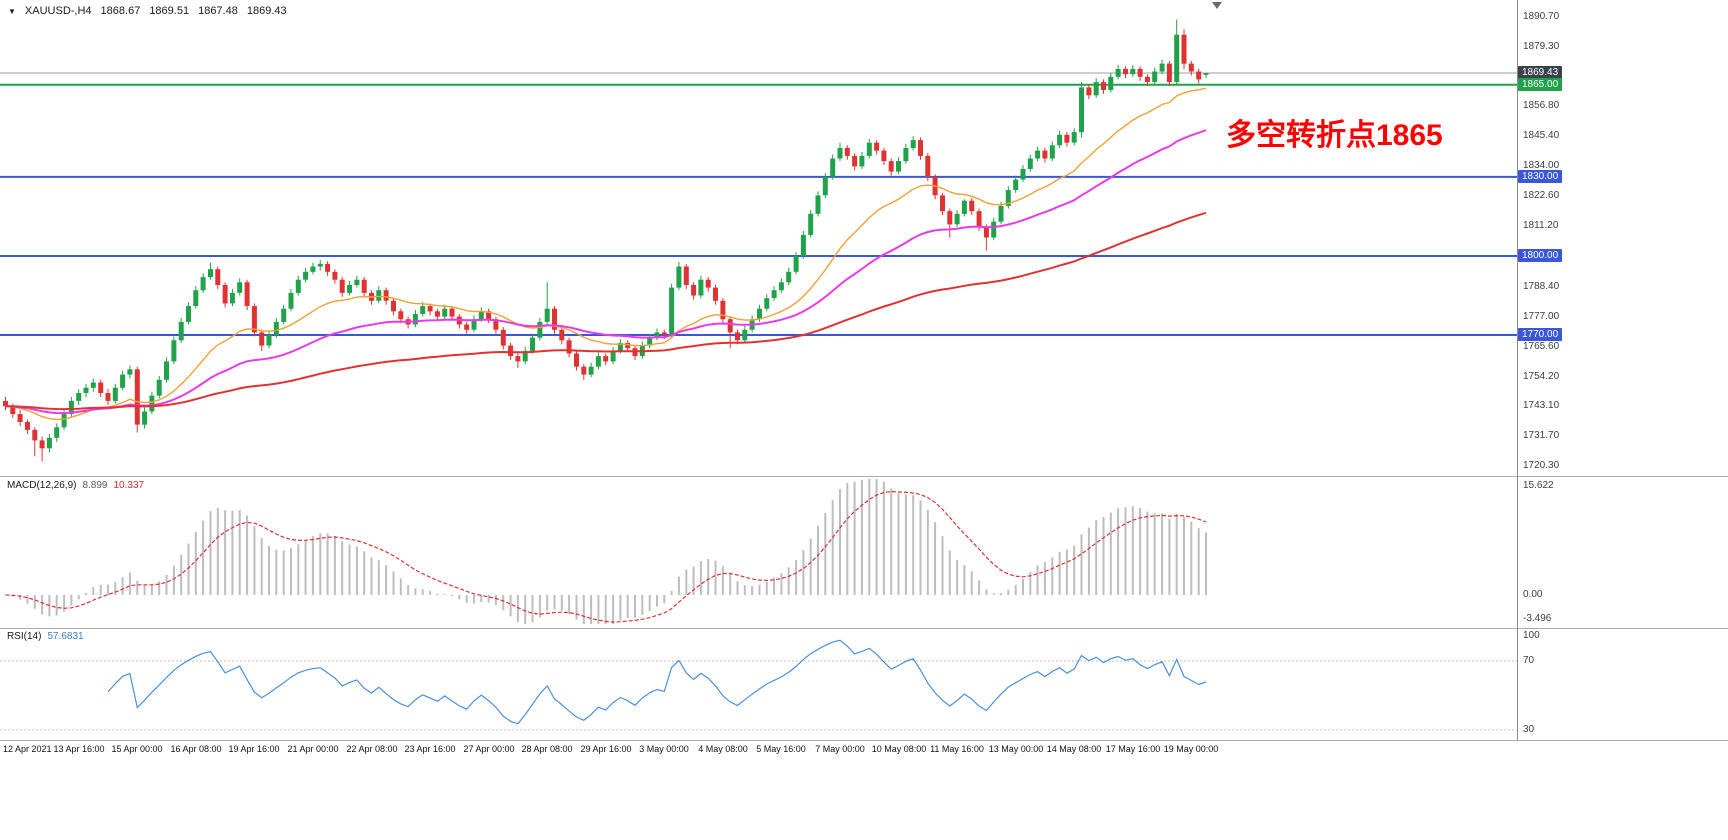 This screenshot has height=840, width=1728. What do you see at coordinates (1217, 5) in the screenshot?
I see `chart-shift-marker` at bounding box center [1217, 5].